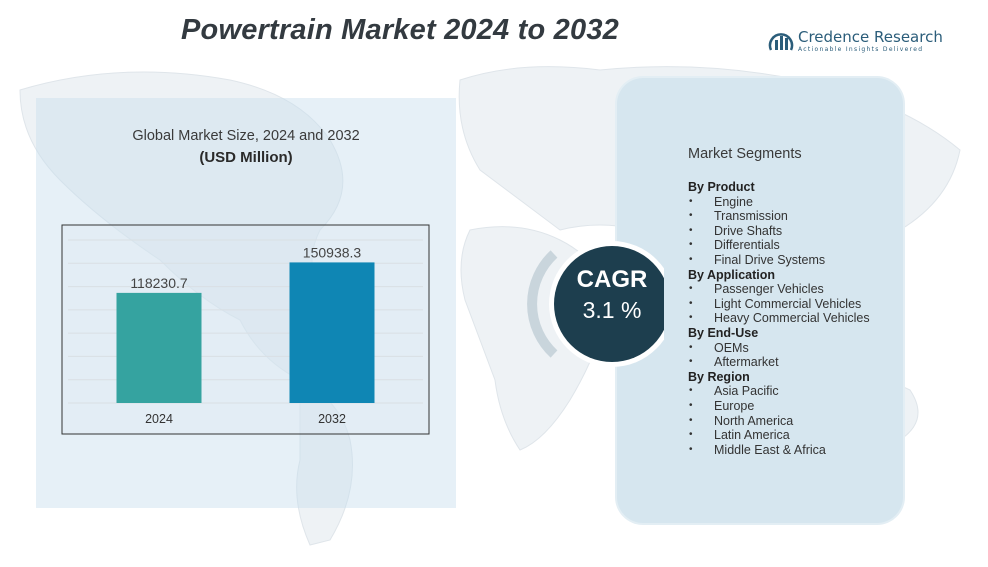 Image resolution: width=988 pixels, height=567 pixels. I want to click on segment-item: • Middle East & Africa, so click(795, 450).